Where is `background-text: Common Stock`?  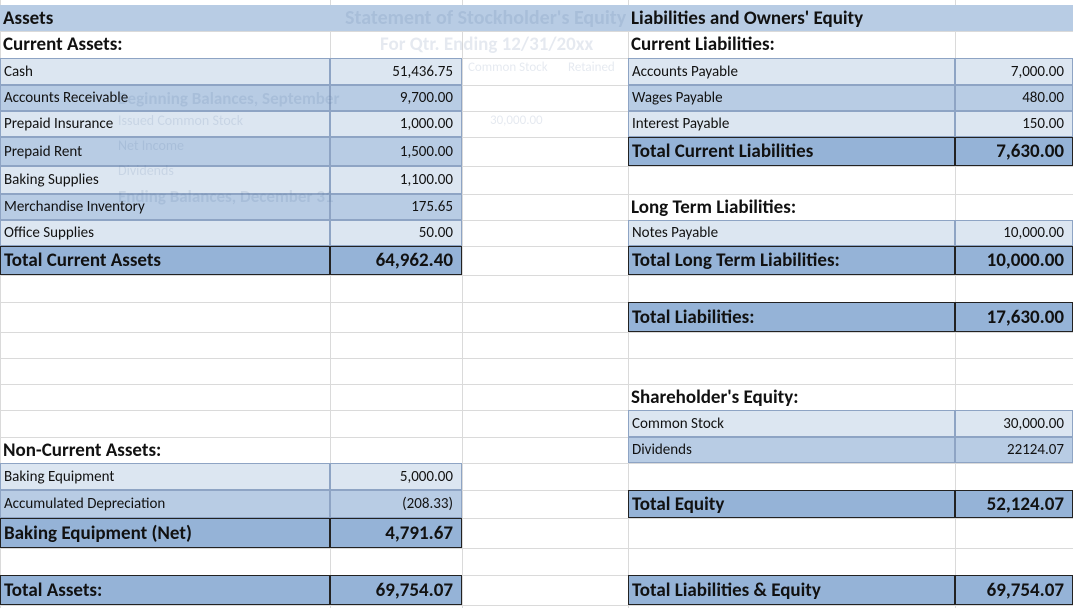
background-text: Common Stock is located at coordinates (508, 67).